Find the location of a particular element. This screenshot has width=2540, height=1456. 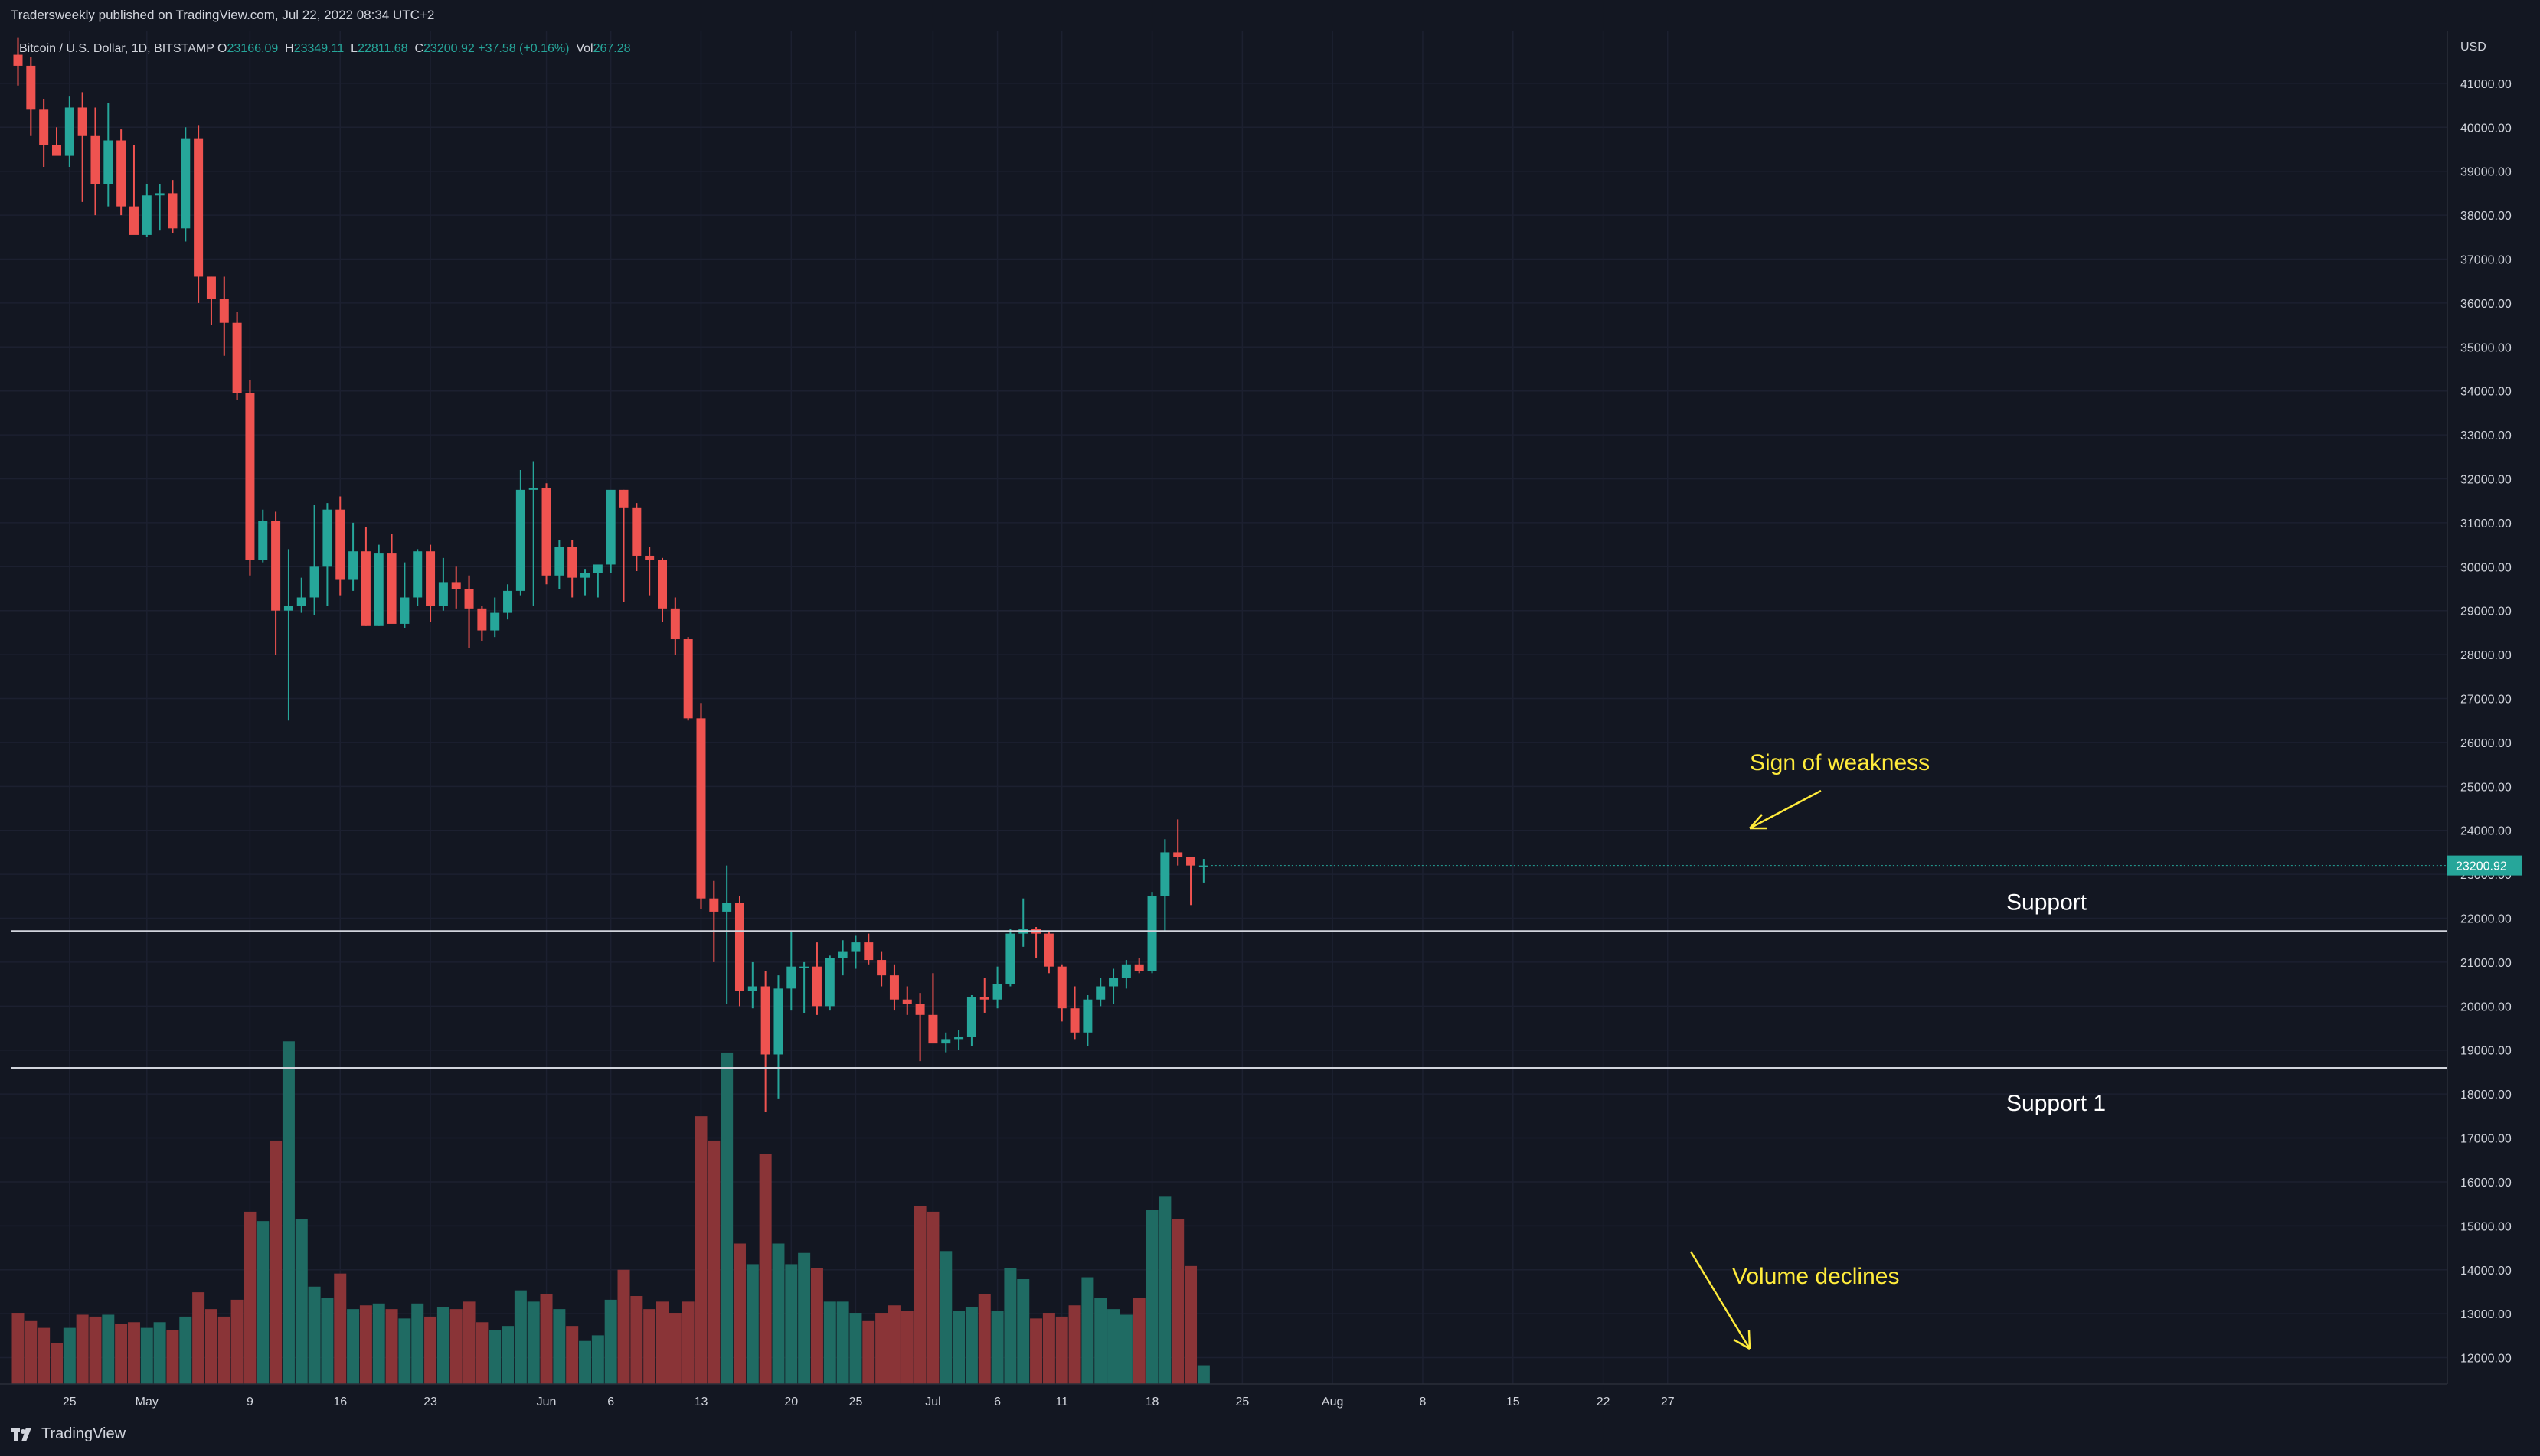

high-label: H is located at coordinates (289, 48).